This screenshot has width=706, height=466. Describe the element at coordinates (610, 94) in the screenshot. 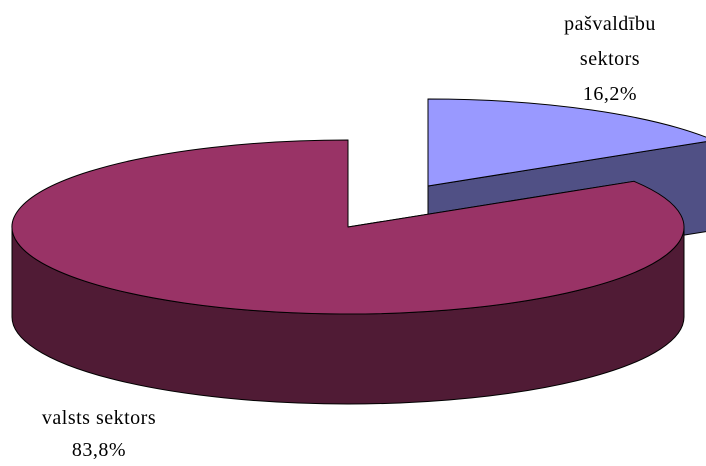

I see `value-label: 16,2%` at that location.